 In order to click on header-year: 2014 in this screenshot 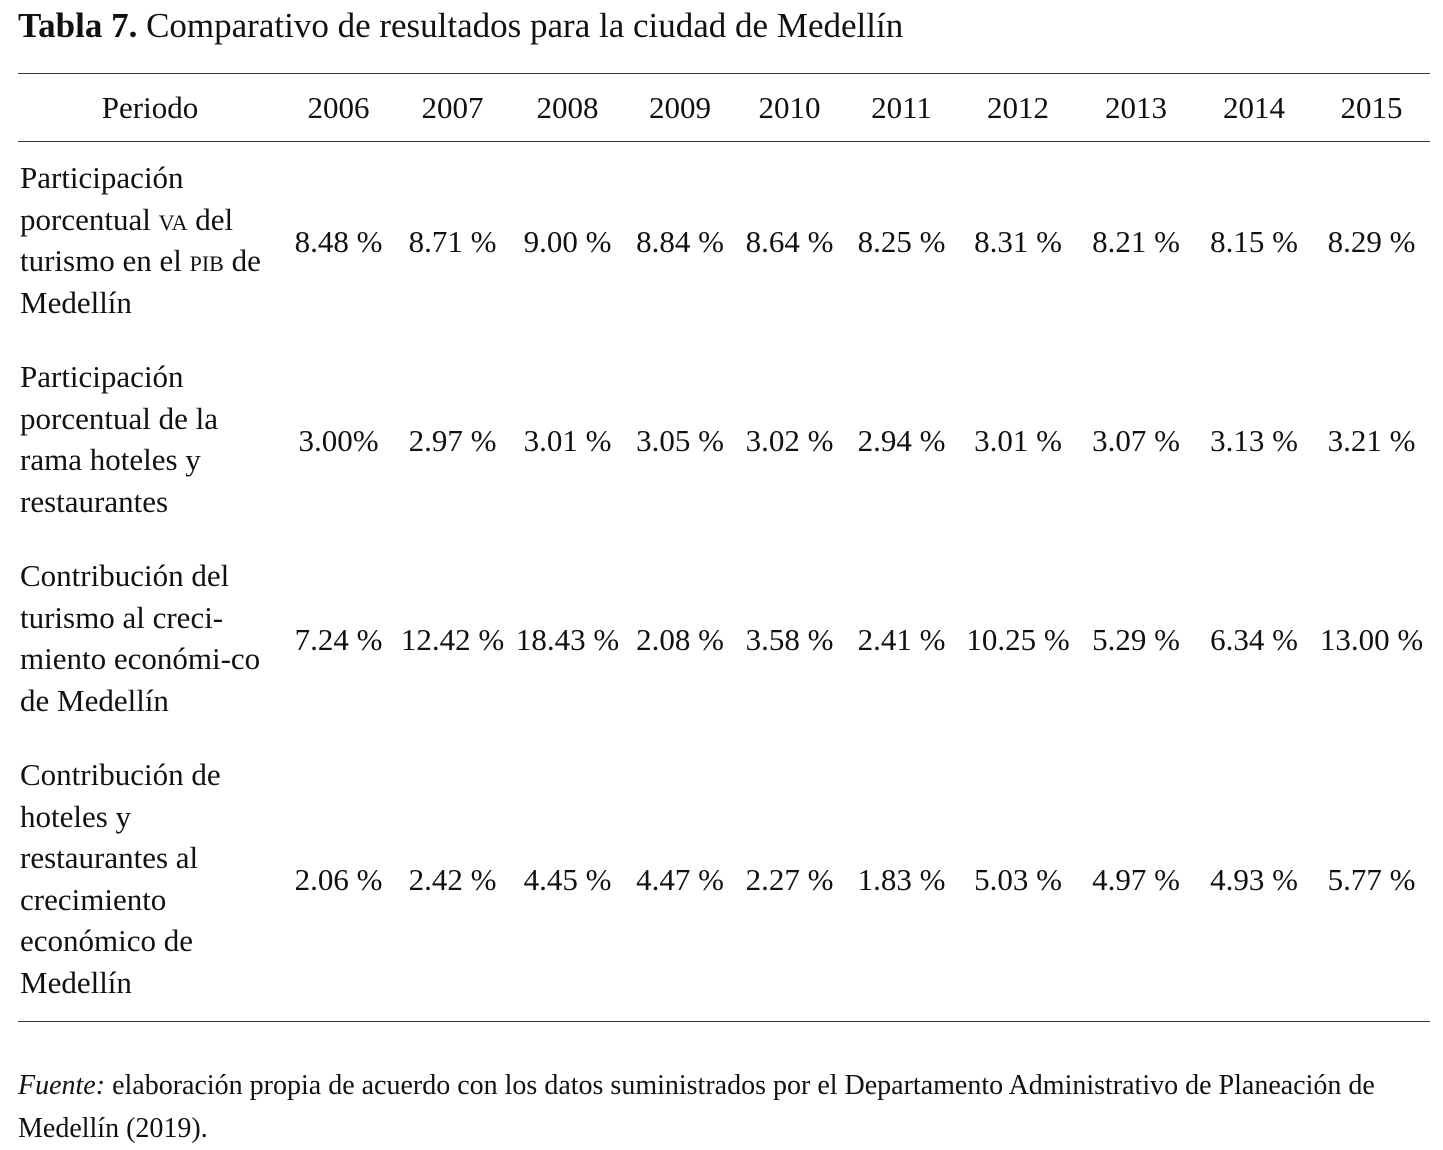, I will do `click(1254, 107)`.